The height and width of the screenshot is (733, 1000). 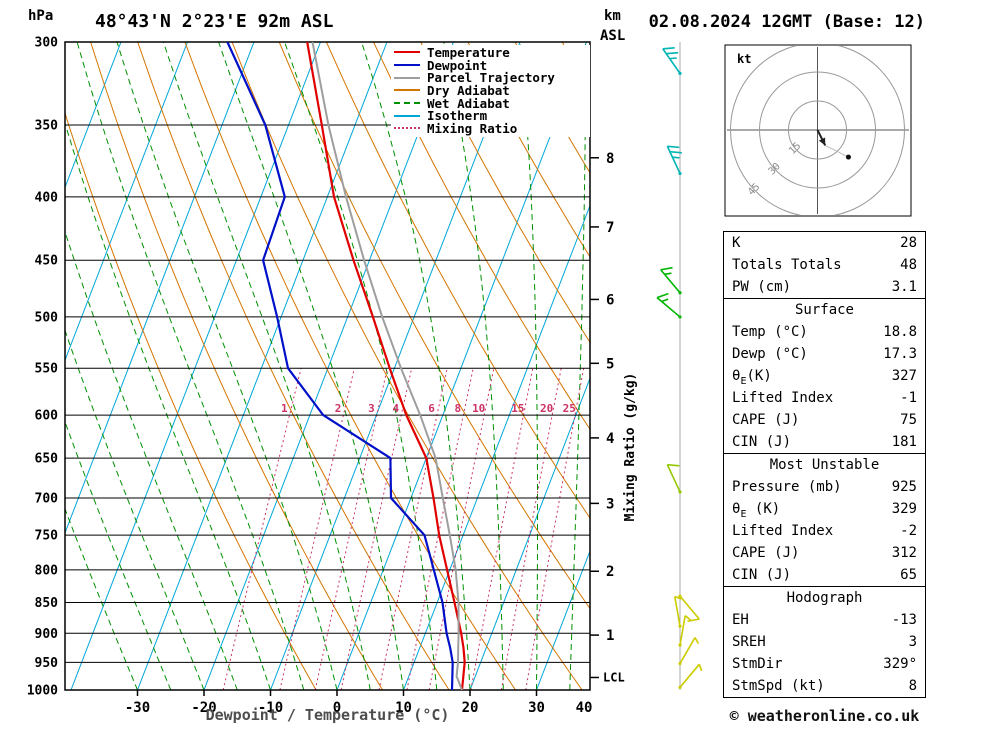 What do you see at coordinates (904, 509) in the screenshot?
I see `table-row-value: 329` at bounding box center [904, 509].